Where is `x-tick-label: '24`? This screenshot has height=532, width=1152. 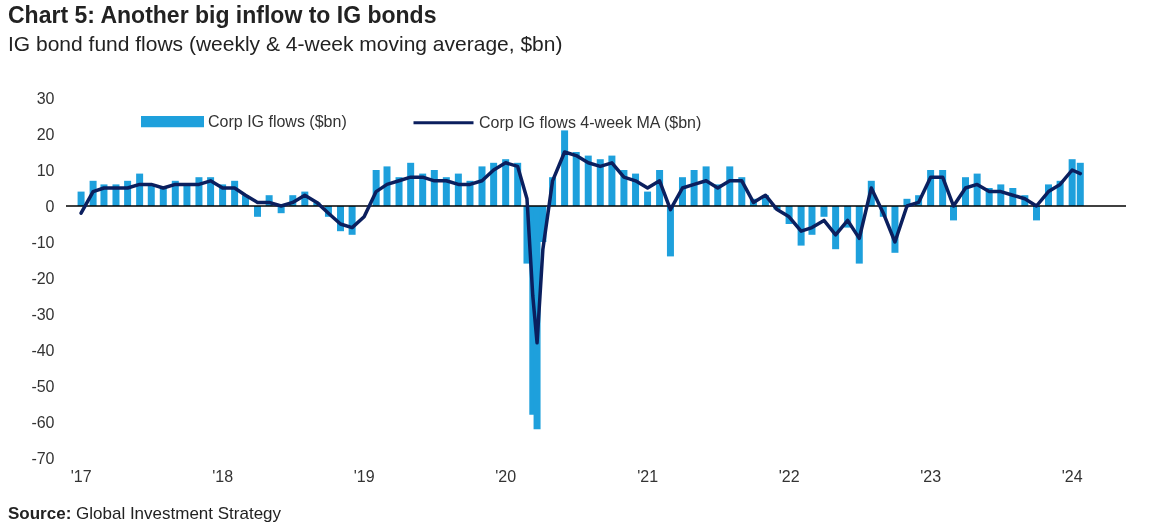
x-tick-label: '24 is located at coordinates (1072, 476).